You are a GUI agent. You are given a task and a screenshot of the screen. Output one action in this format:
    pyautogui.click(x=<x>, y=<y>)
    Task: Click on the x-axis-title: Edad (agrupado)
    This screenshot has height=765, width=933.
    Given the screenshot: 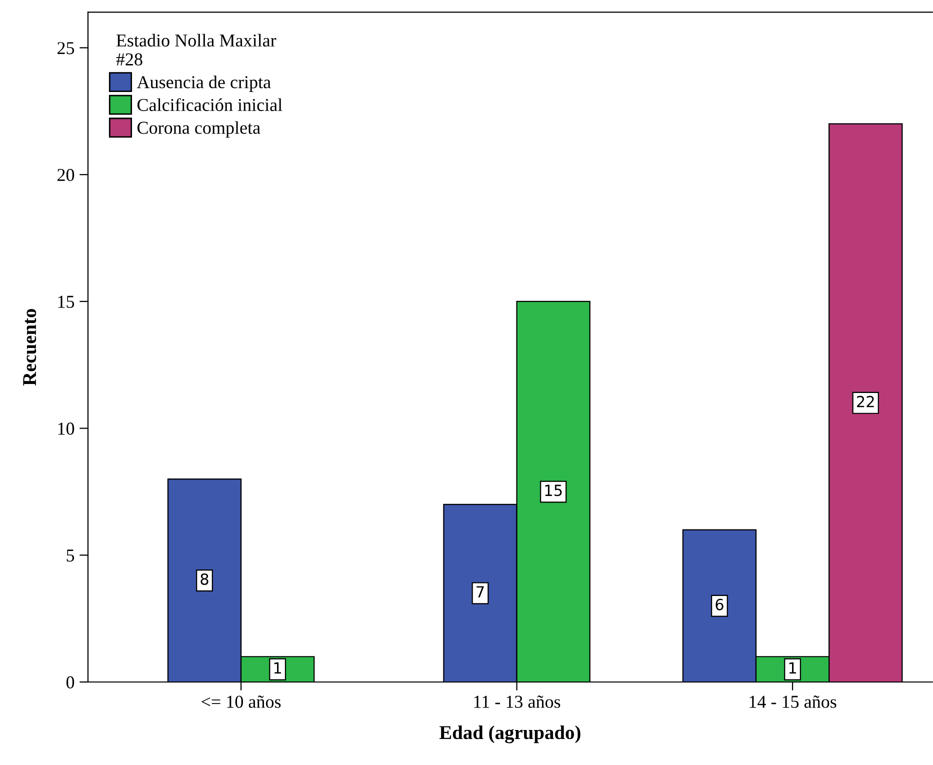 What is the action you would take?
    pyautogui.click(x=509, y=734)
    